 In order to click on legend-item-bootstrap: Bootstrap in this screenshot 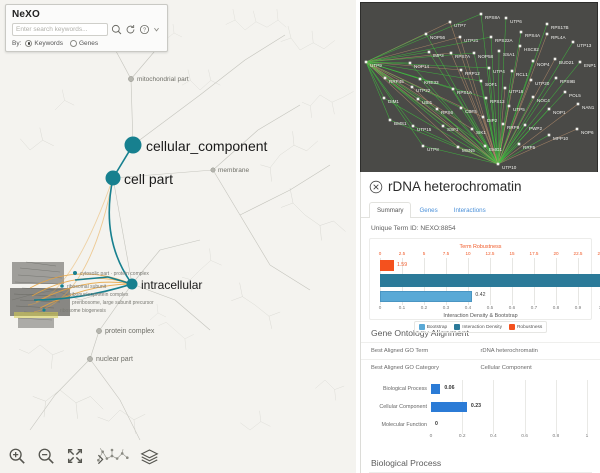, I will do `click(433, 327)`.